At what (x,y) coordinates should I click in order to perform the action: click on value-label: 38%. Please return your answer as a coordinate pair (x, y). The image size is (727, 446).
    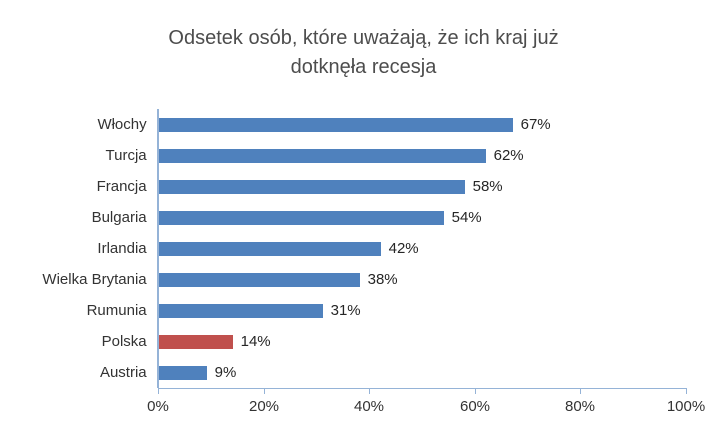
    Looking at the image, I should click on (382, 279).